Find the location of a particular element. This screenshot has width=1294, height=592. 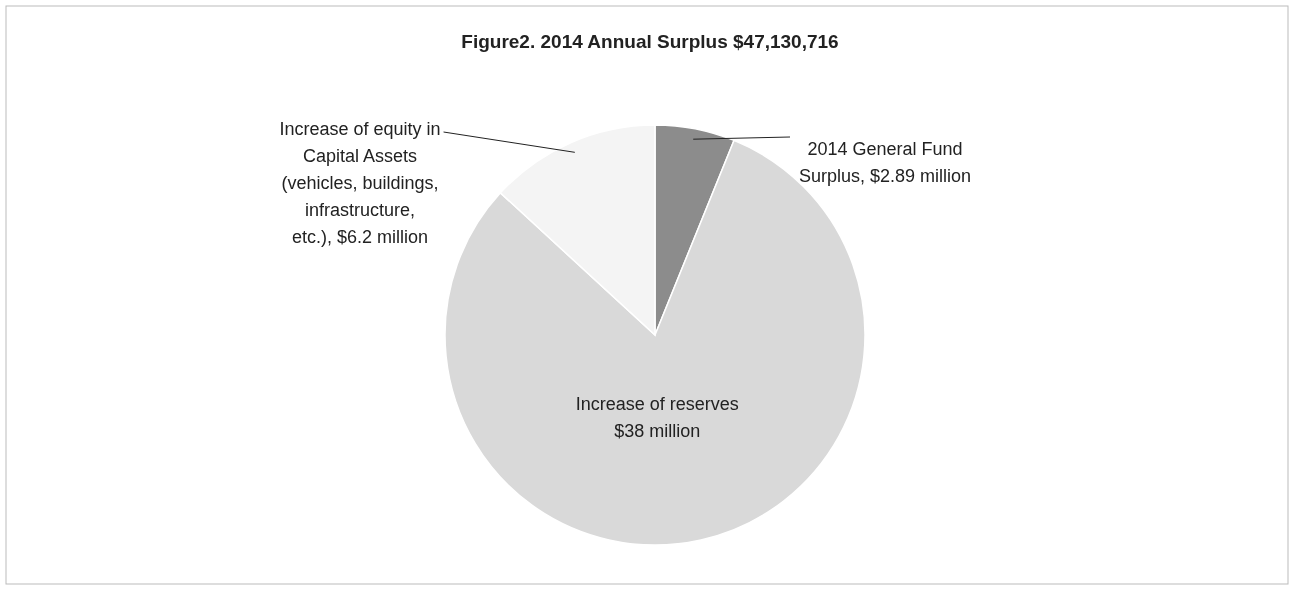

slice-label: Increase of reserves is located at coordinates (657, 404).